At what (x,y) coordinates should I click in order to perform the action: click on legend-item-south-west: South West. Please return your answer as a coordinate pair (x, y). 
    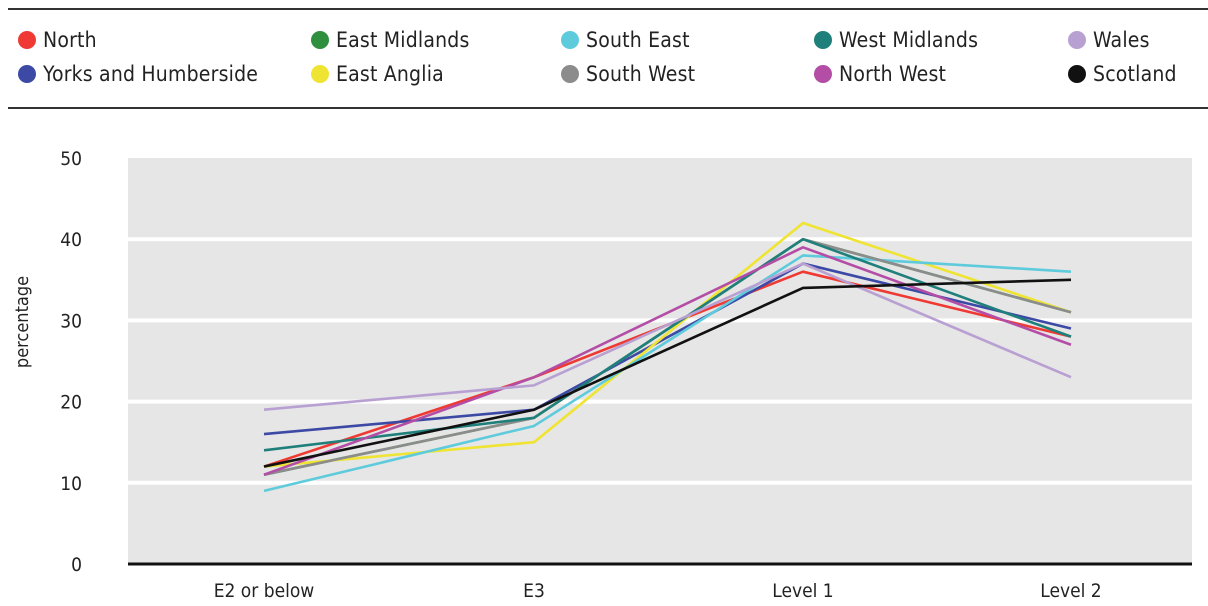
    Looking at the image, I should click on (628, 74).